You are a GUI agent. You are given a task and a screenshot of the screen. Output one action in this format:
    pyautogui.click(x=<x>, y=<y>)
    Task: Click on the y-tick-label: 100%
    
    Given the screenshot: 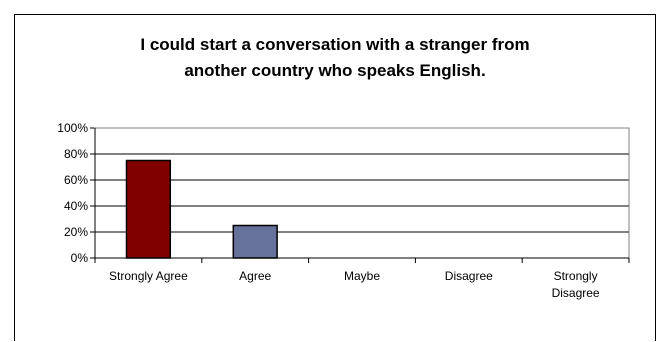 What is the action you would take?
    pyautogui.click(x=72, y=128)
    